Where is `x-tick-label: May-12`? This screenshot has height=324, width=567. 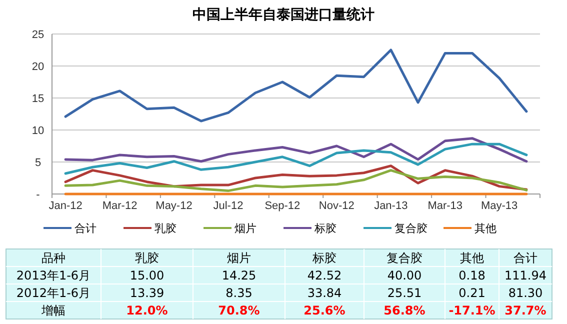 x-tick-label: May-12 is located at coordinates (174, 206).